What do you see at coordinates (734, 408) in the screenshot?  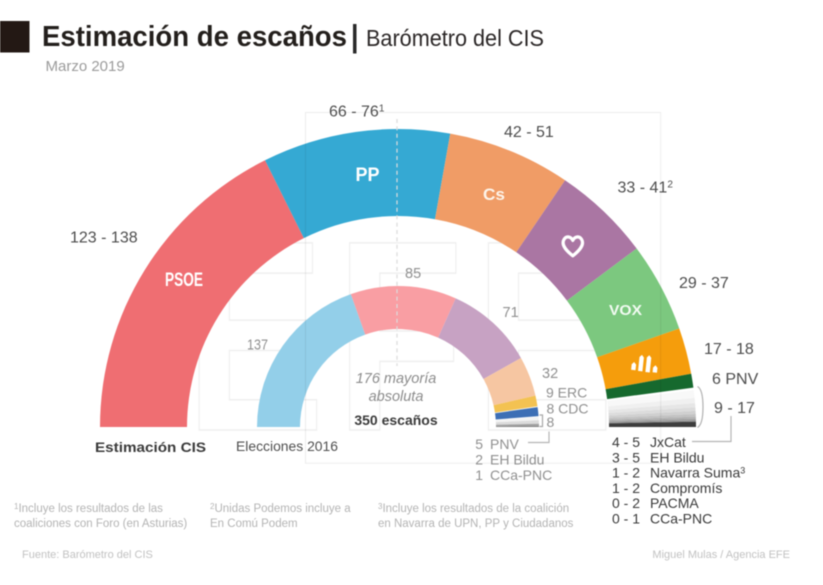 I see `svg-text: 9 - 17` at bounding box center [734, 408].